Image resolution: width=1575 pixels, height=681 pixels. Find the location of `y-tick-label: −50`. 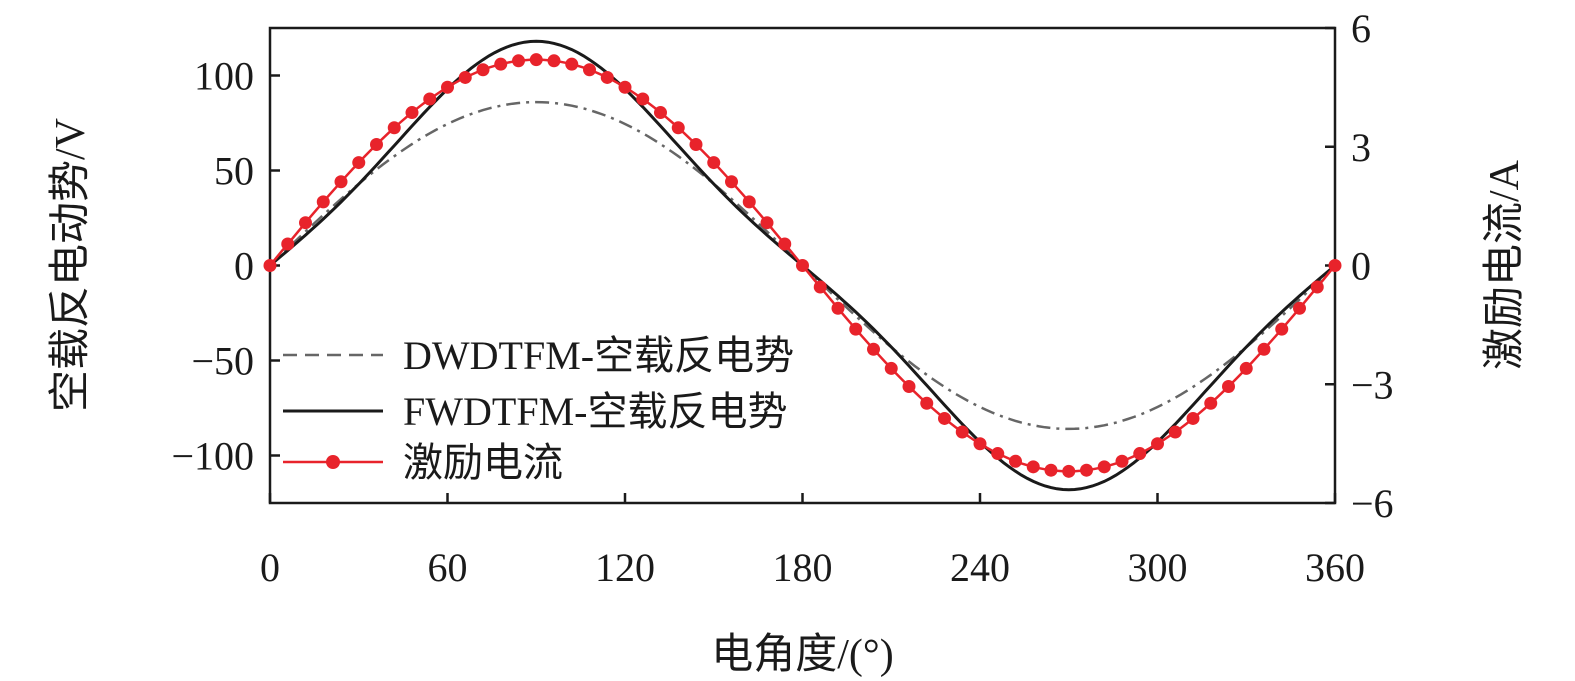

y-tick-label: −50 is located at coordinates (222, 361).